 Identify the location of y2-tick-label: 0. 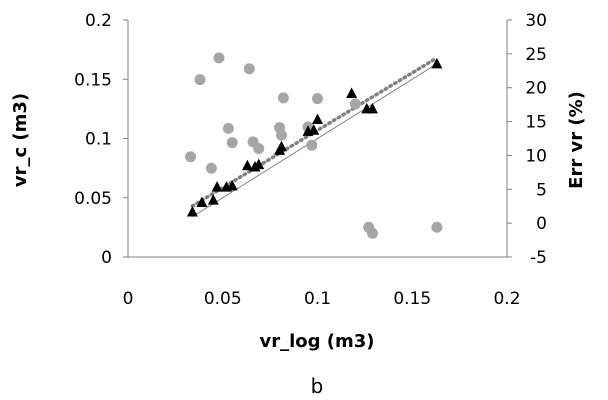
(541, 224).